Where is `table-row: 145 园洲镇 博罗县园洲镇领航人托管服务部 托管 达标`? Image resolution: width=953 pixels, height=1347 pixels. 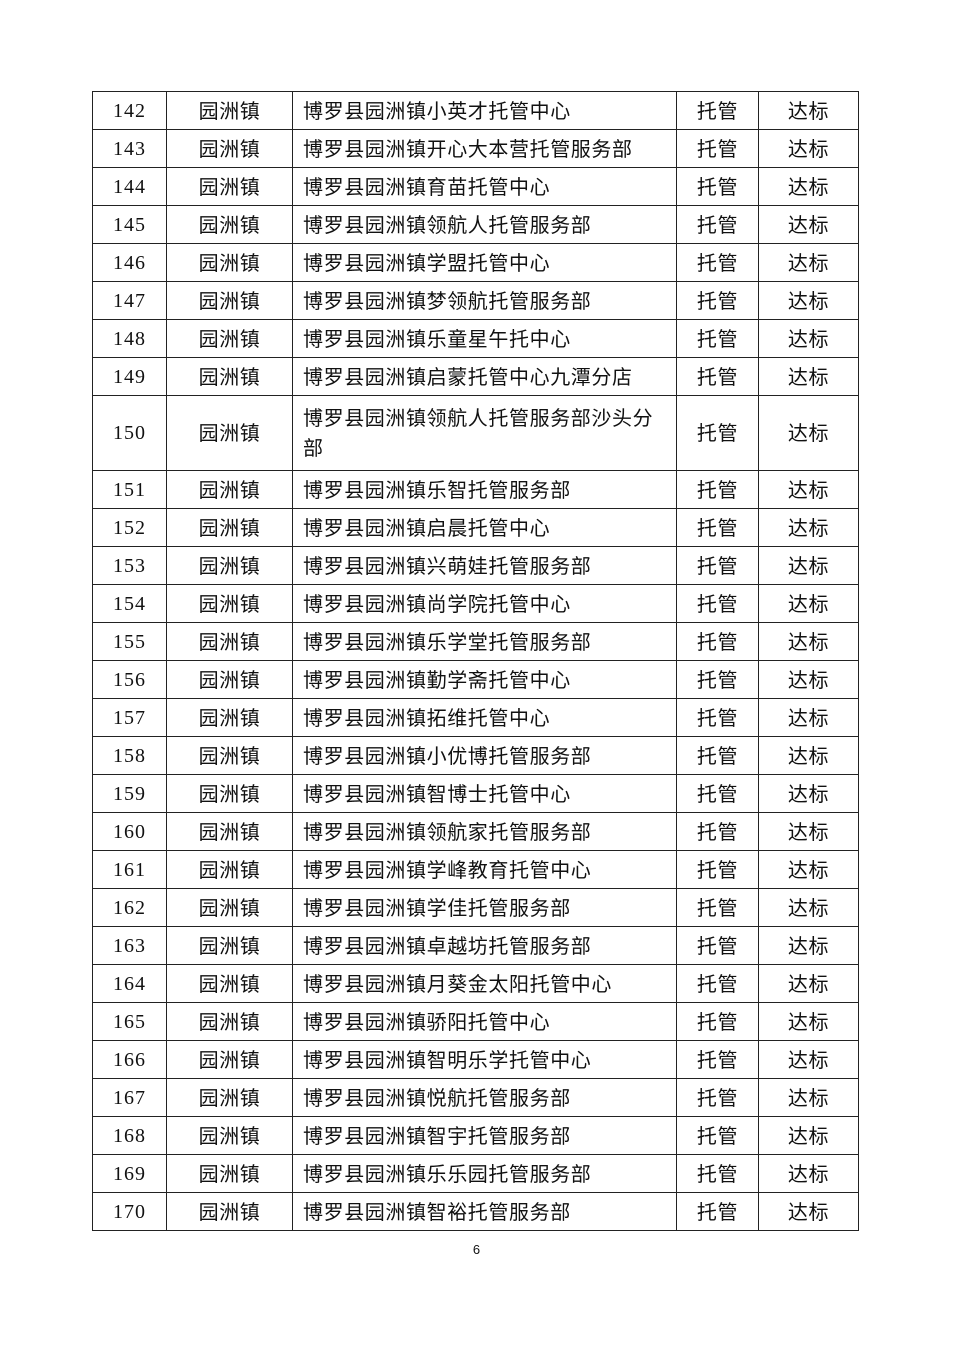
table-row: 145 园洲镇 博罗县园洲镇领航人托管服务部 托管 达标 is located at coordinates (475, 224).